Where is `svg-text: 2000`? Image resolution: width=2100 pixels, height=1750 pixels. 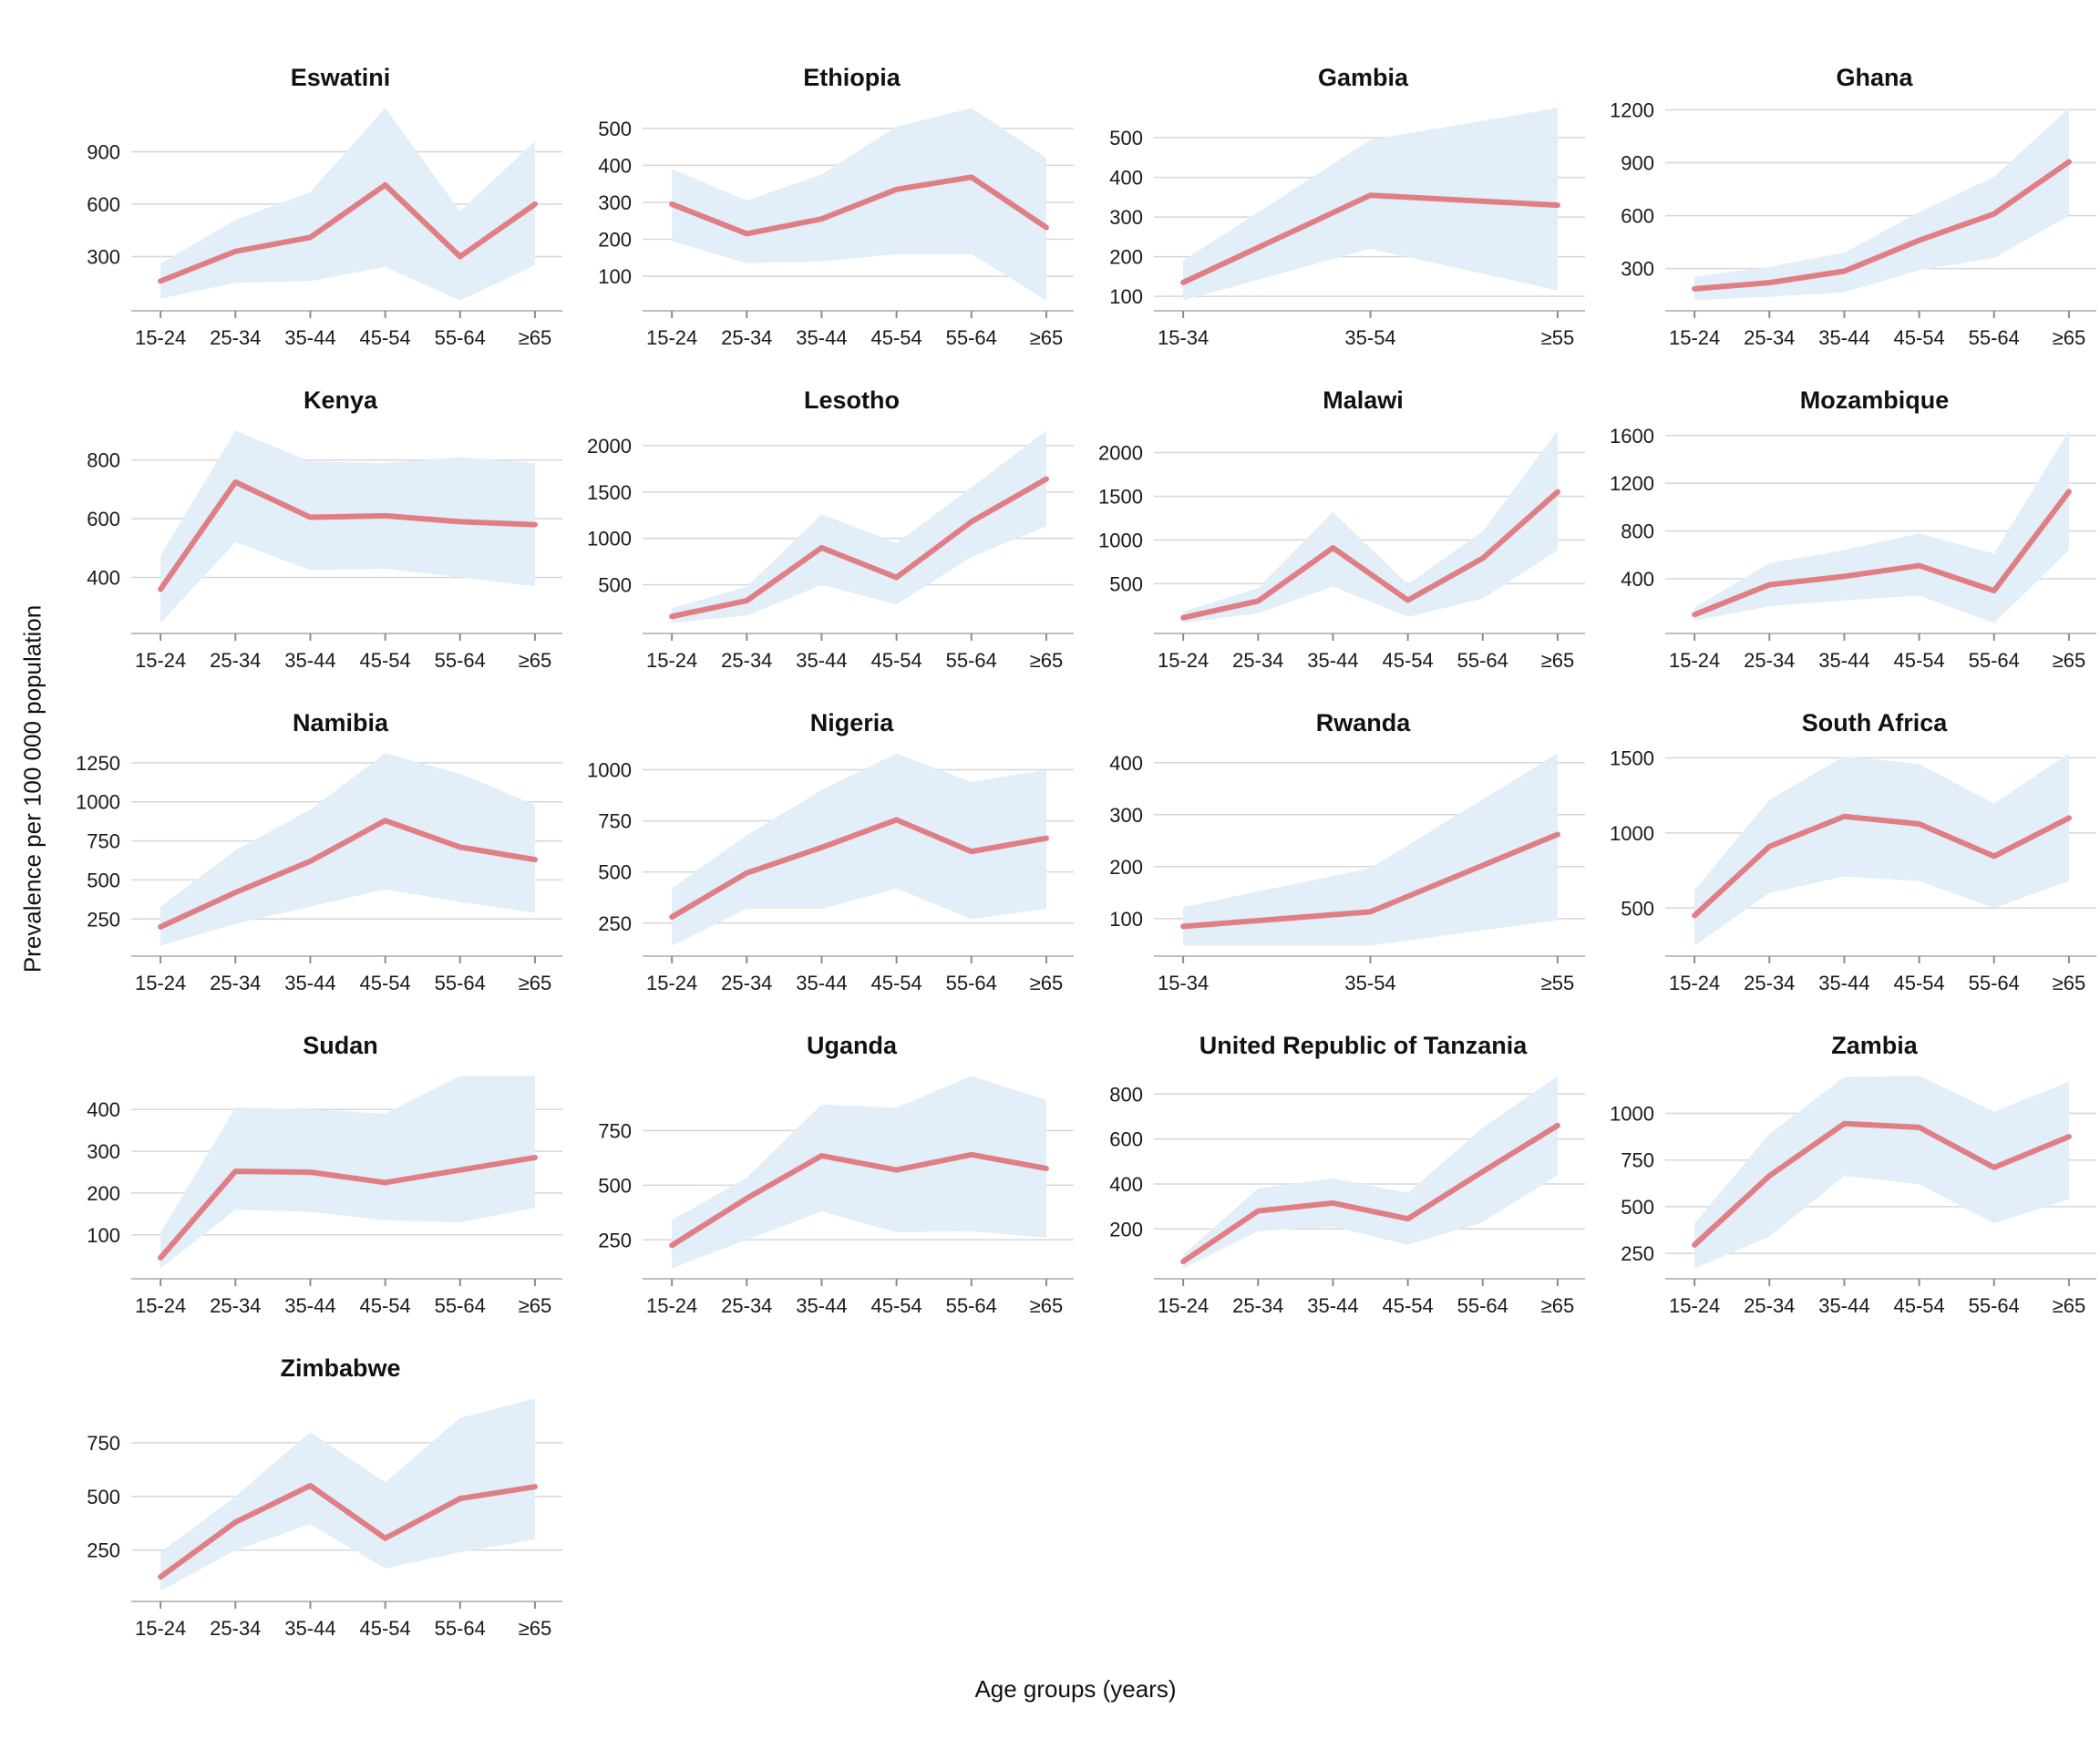
svg-text: 2000 is located at coordinates (1120, 454).